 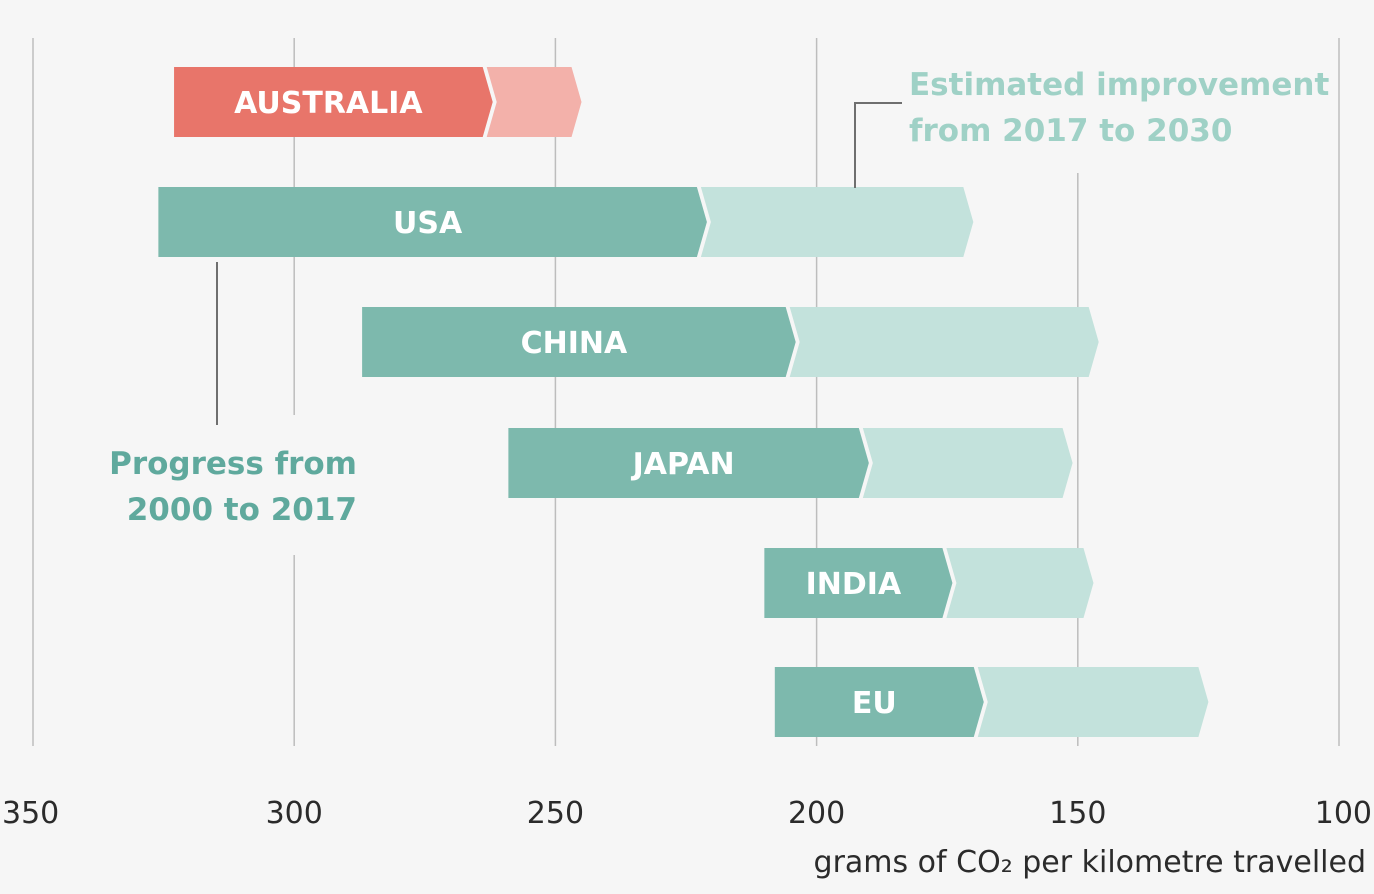 I want to click on x-tick-label-350: 350, so click(x=30, y=813).